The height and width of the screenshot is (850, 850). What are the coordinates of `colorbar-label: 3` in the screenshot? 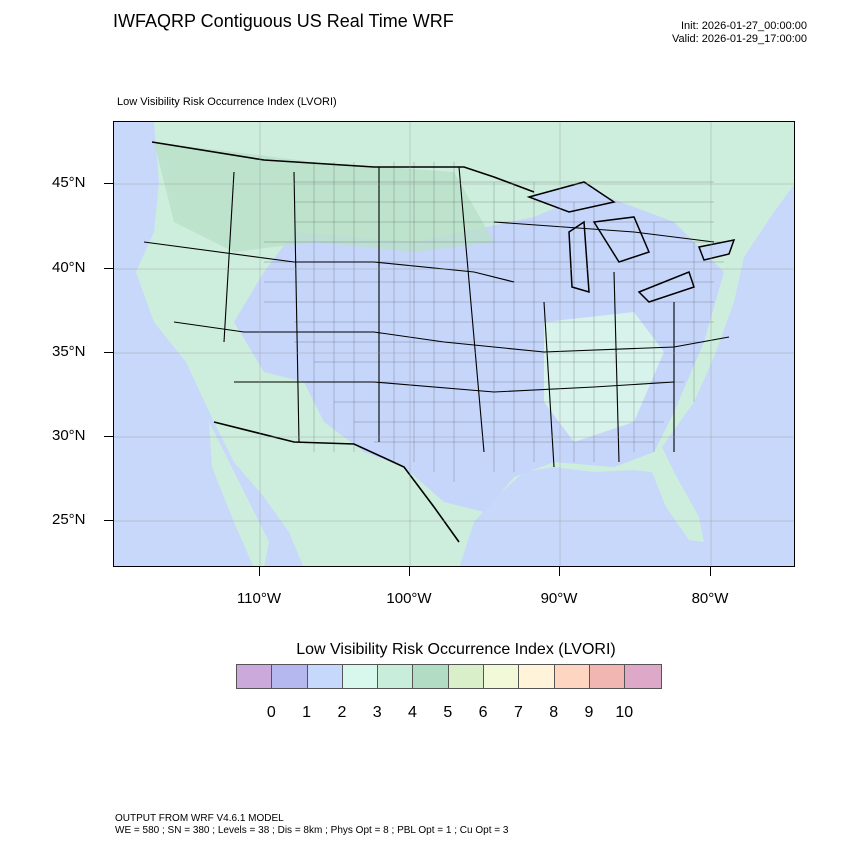 It's located at (377, 712).